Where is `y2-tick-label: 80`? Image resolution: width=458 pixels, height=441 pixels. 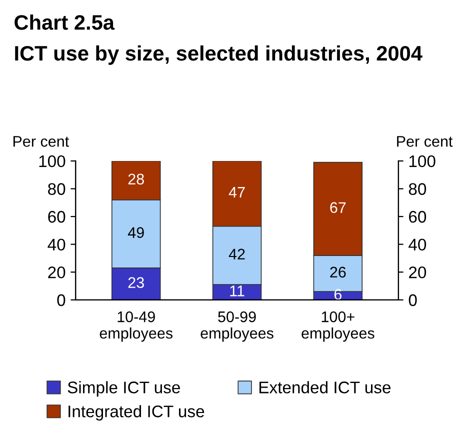
y2-tick-label: 80 is located at coordinates (417, 189).